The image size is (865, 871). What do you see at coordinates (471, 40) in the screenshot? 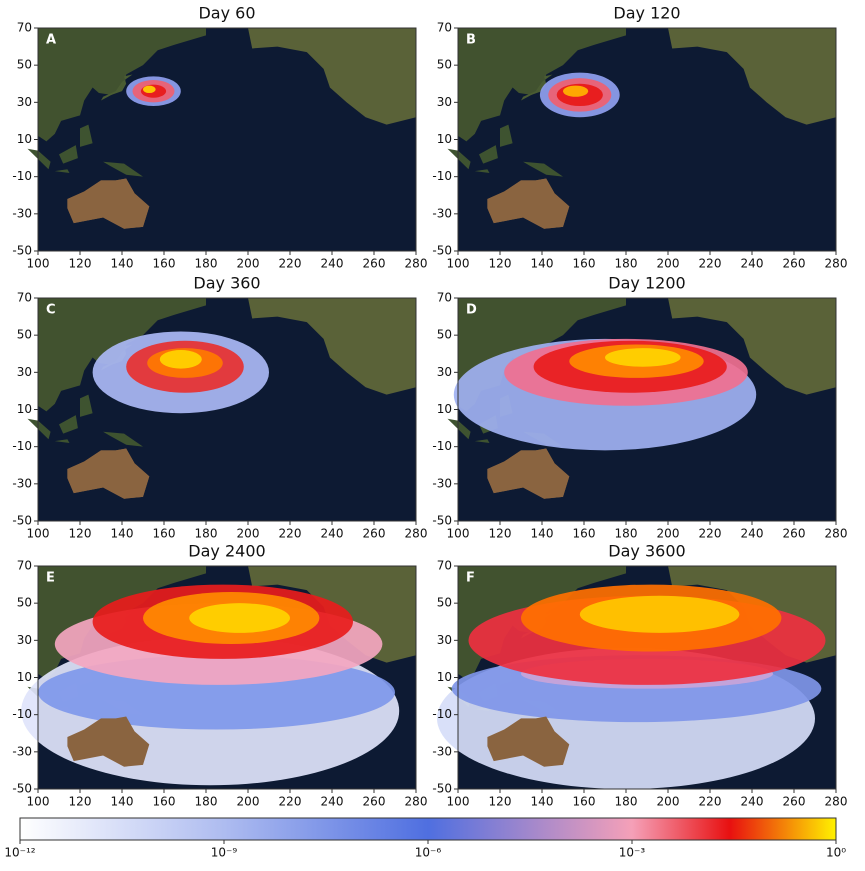
I see `panel-letter: B` at bounding box center [471, 40].